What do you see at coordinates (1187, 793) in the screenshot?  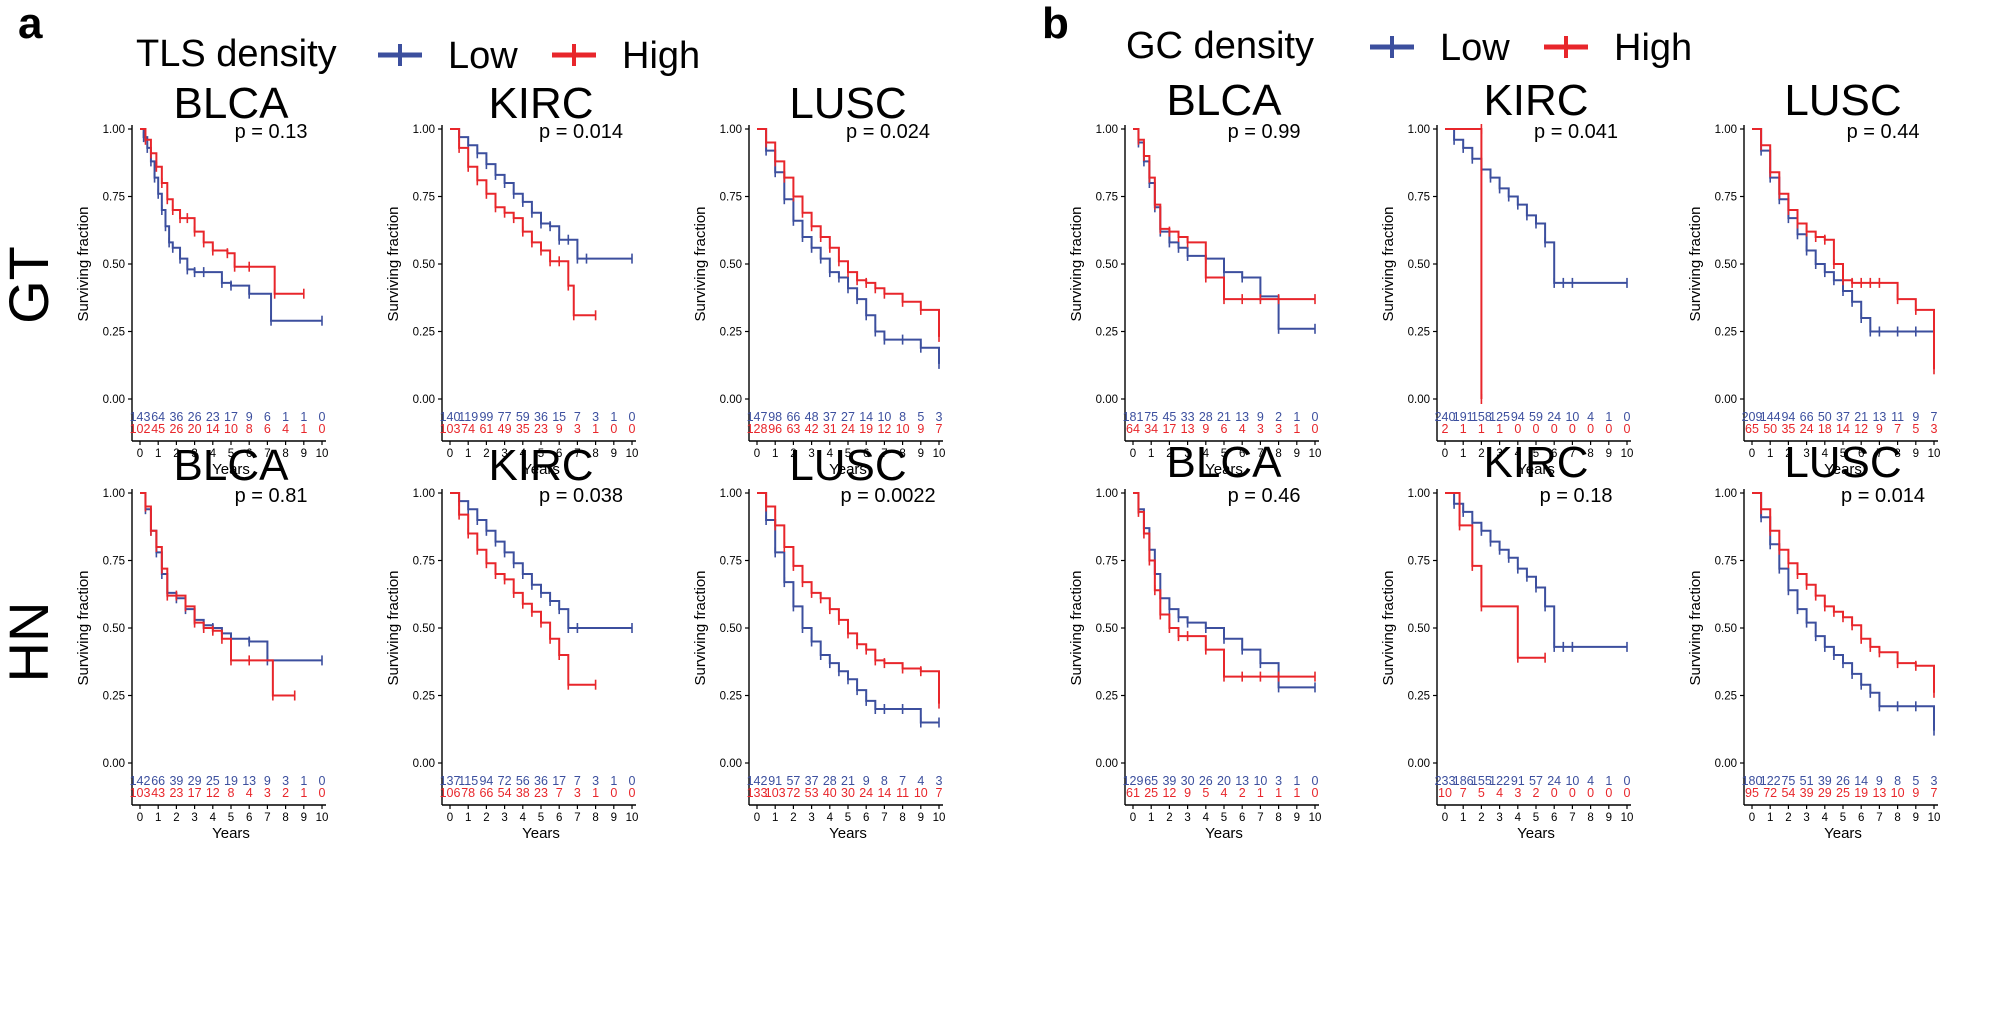 I see `risk-count-high: 9` at bounding box center [1187, 793].